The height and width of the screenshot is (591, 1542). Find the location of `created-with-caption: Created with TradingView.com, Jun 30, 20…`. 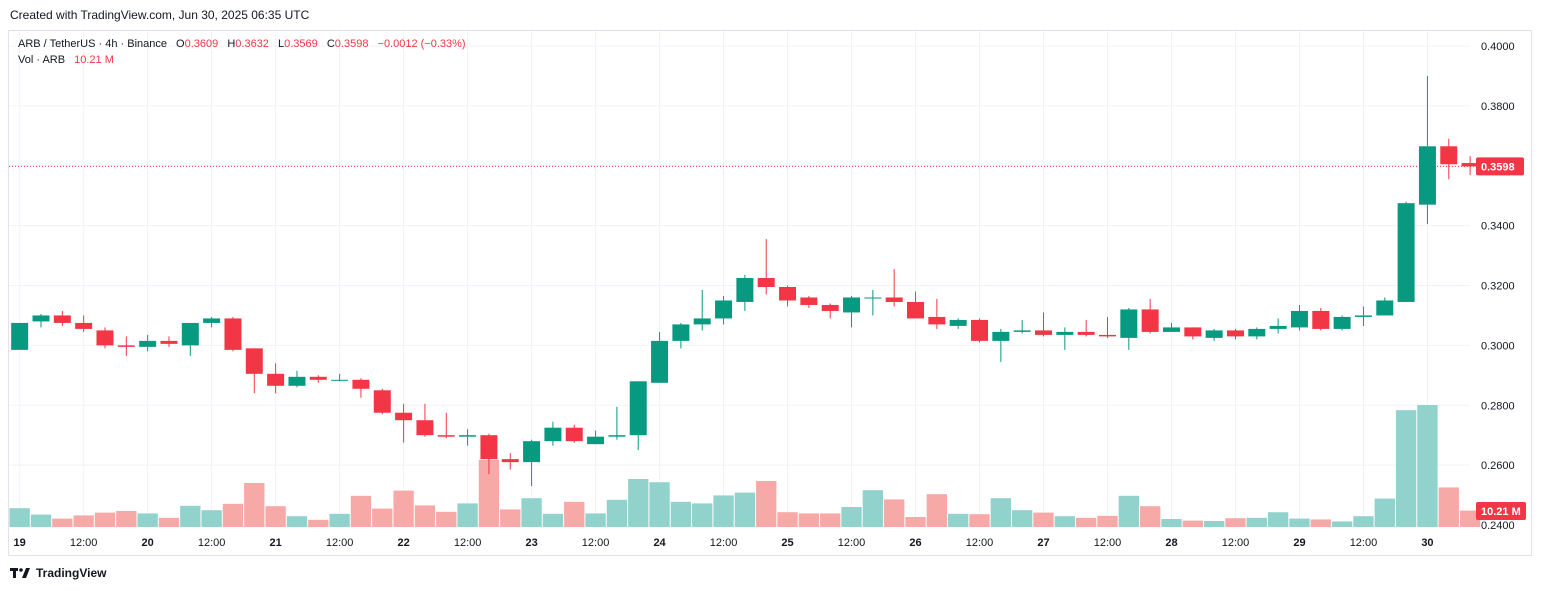

created-with-caption: Created with TradingView.com, Jun 30, 20… is located at coordinates (160, 15).